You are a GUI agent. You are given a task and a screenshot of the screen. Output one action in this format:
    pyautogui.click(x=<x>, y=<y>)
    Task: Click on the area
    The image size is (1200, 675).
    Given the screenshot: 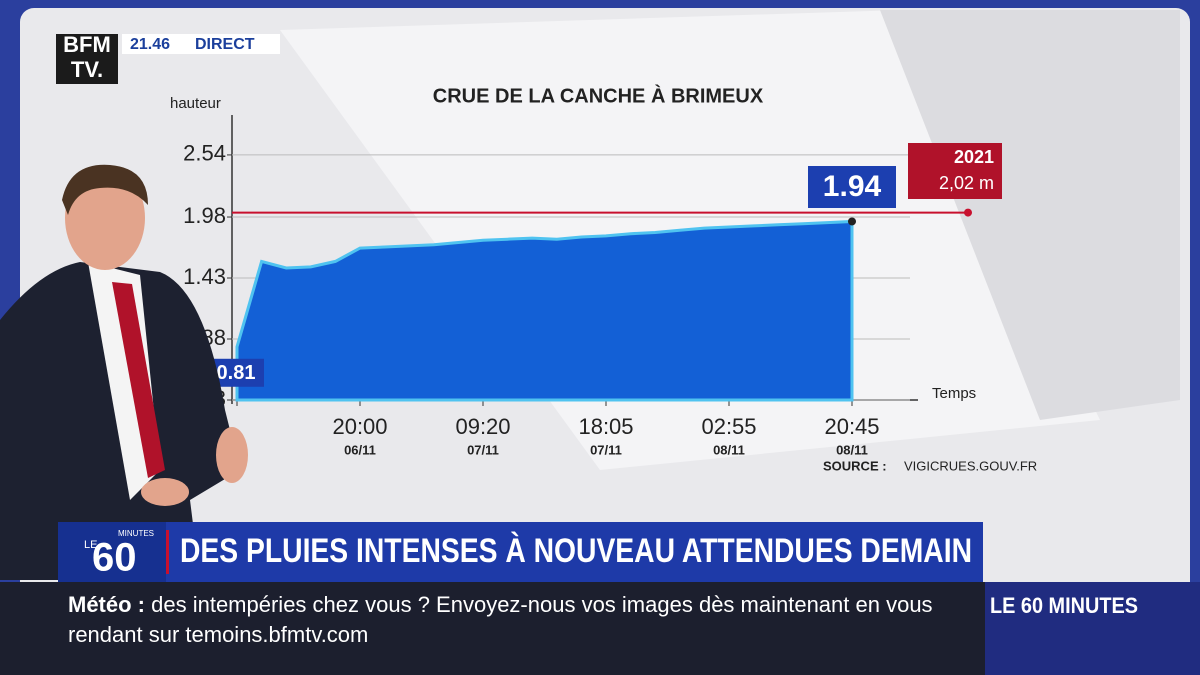 What is the action you would take?
    pyautogui.click(x=544, y=310)
    